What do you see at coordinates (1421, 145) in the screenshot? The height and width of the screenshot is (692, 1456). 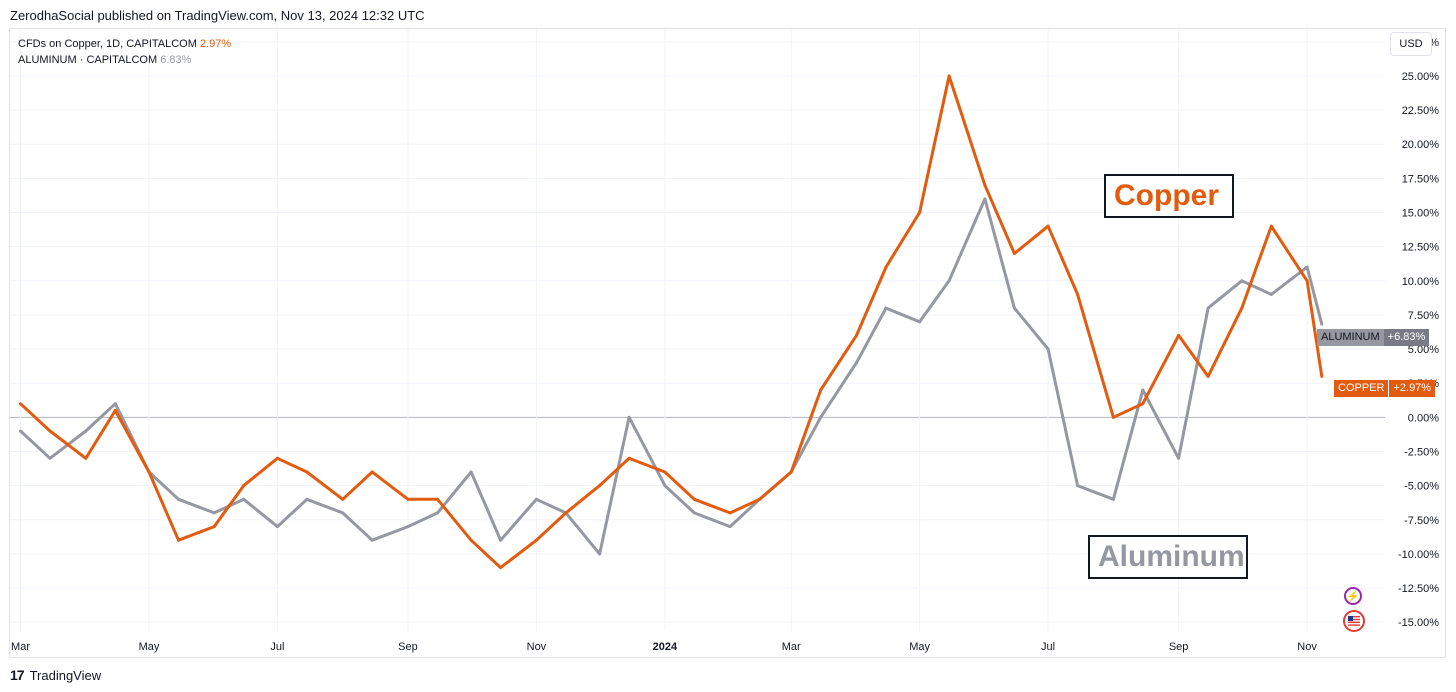 I see `y-tick-label: 20.00%` at bounding box center [1421, 145].